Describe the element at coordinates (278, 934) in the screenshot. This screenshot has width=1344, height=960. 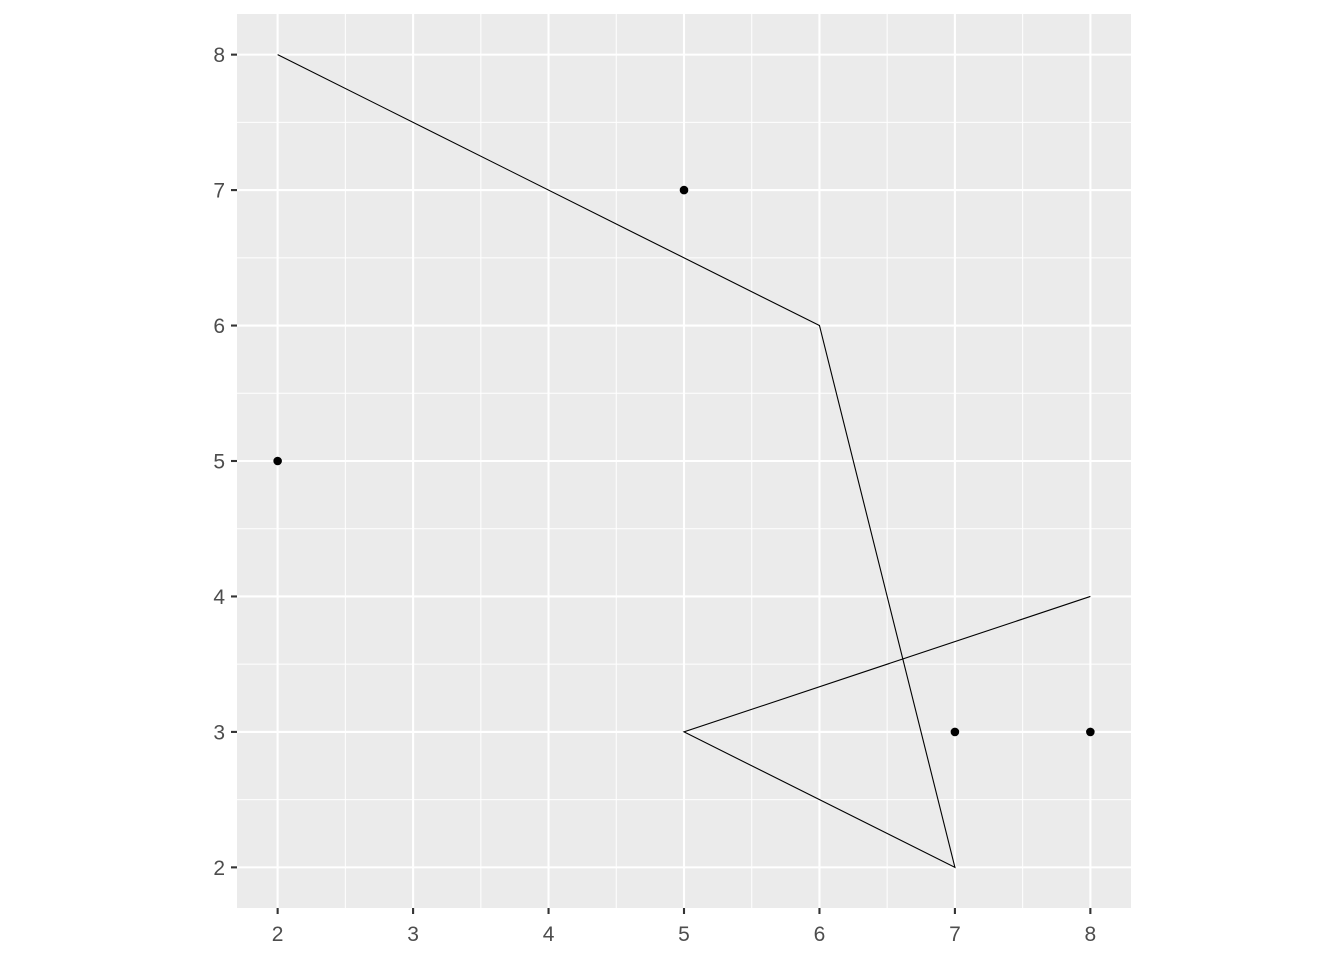
I see `x-tick-label: 2` at that location.